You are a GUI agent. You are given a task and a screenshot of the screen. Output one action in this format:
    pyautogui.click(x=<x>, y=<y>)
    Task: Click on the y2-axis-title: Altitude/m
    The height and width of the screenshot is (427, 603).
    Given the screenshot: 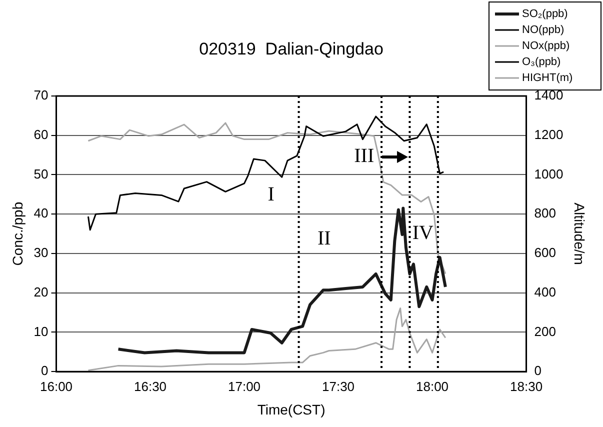 What is the action you would take?
    pyautogui.click(x=580, y=233)
    